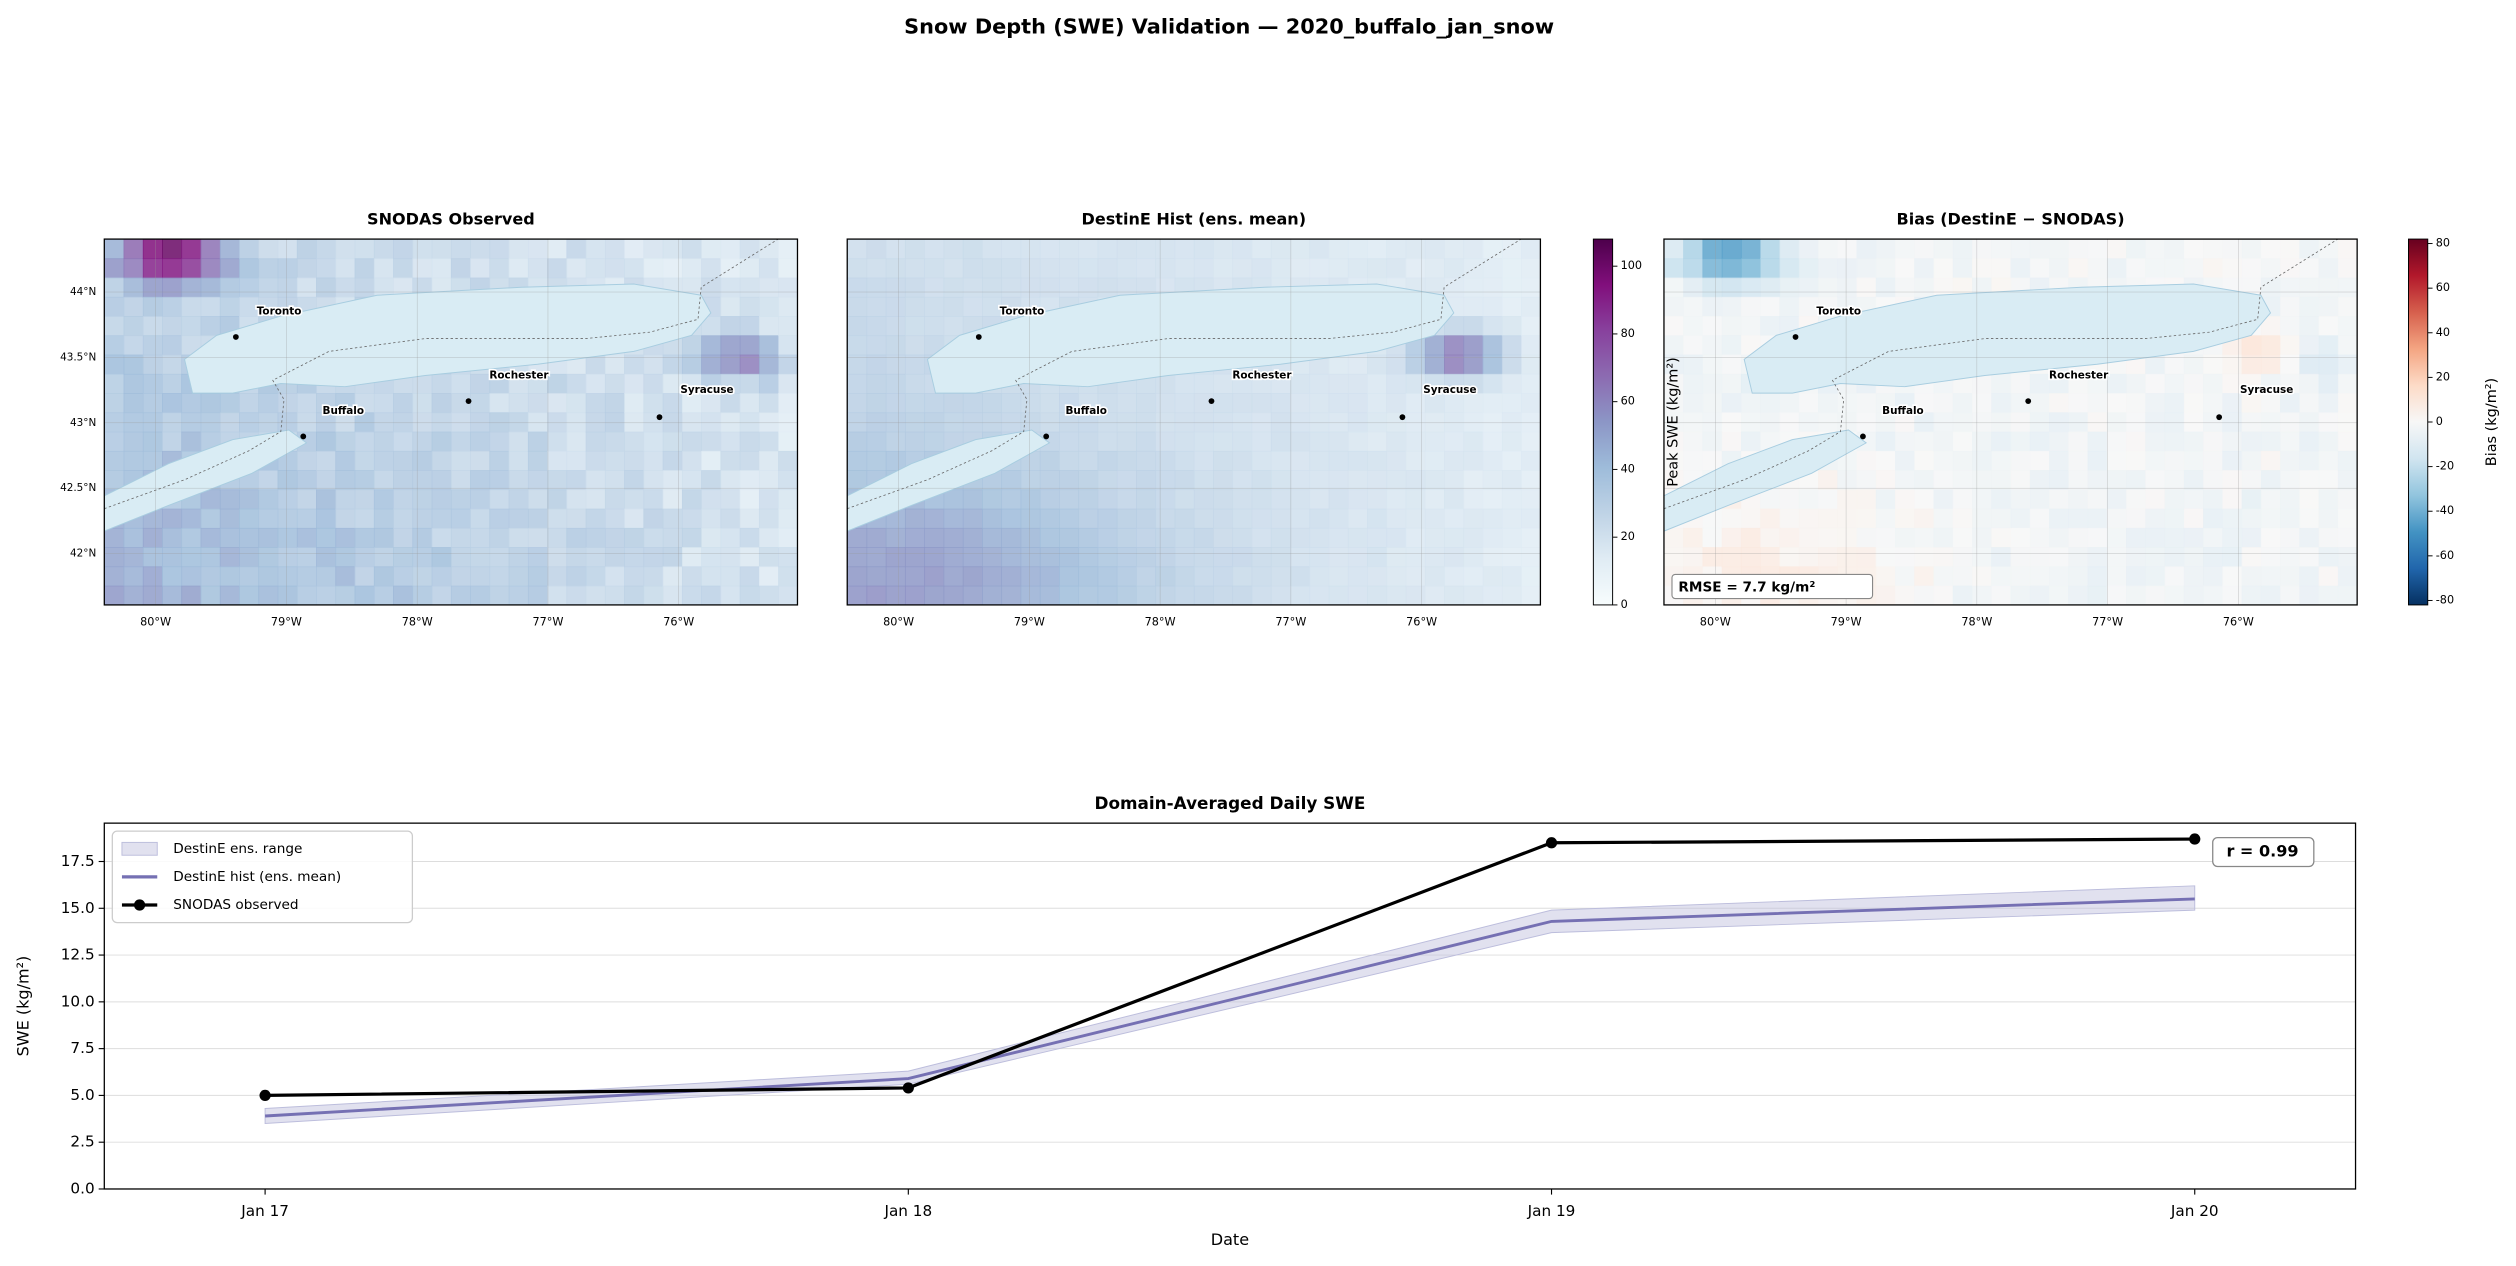 Image resolution: width=2516 pixels, height=1266 pixels. I want to click on lat-tick-label: 43°N, so click(83, 423).